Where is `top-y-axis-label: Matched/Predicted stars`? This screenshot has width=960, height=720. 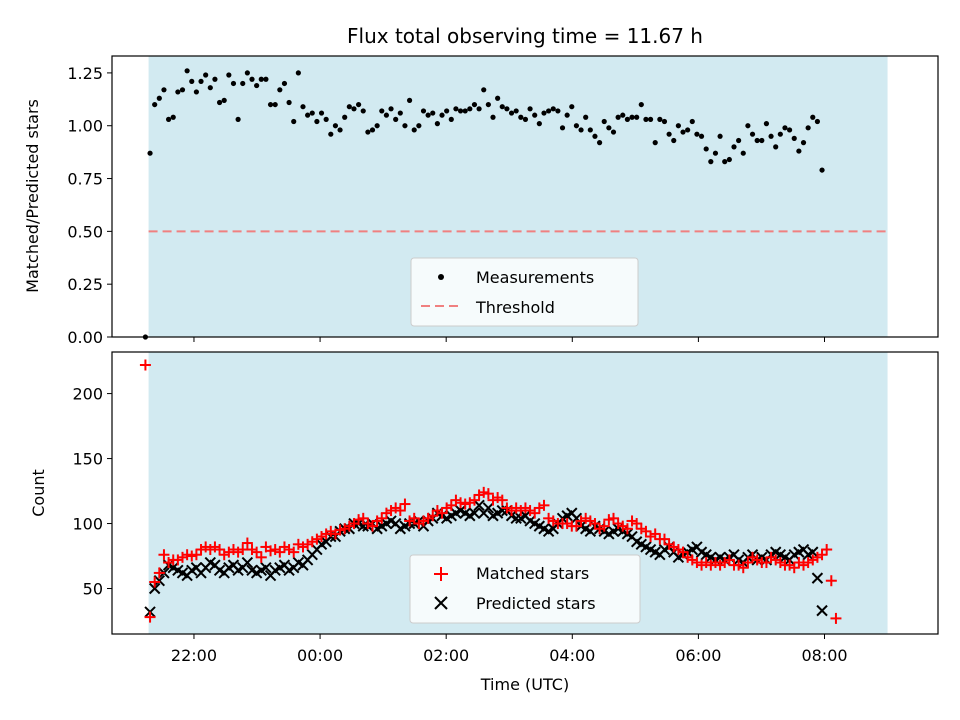
top-y-axis-label: Matched/Predicted stars is located at coordinates (32, 196).